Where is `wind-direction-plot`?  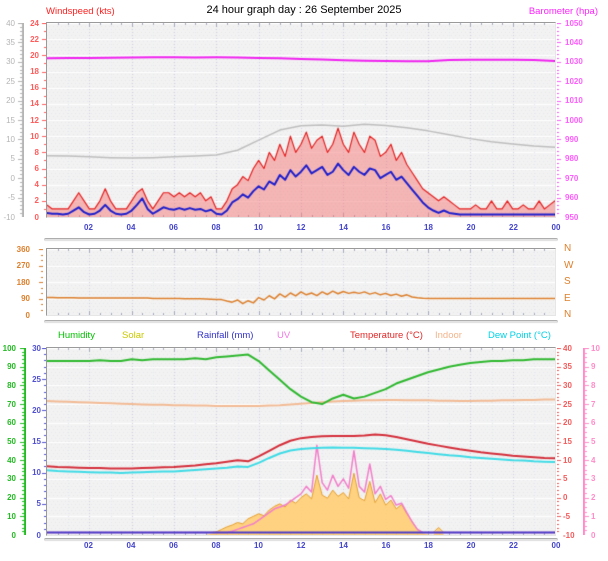 wind-direction-plot is located at coordinates (301, 282).